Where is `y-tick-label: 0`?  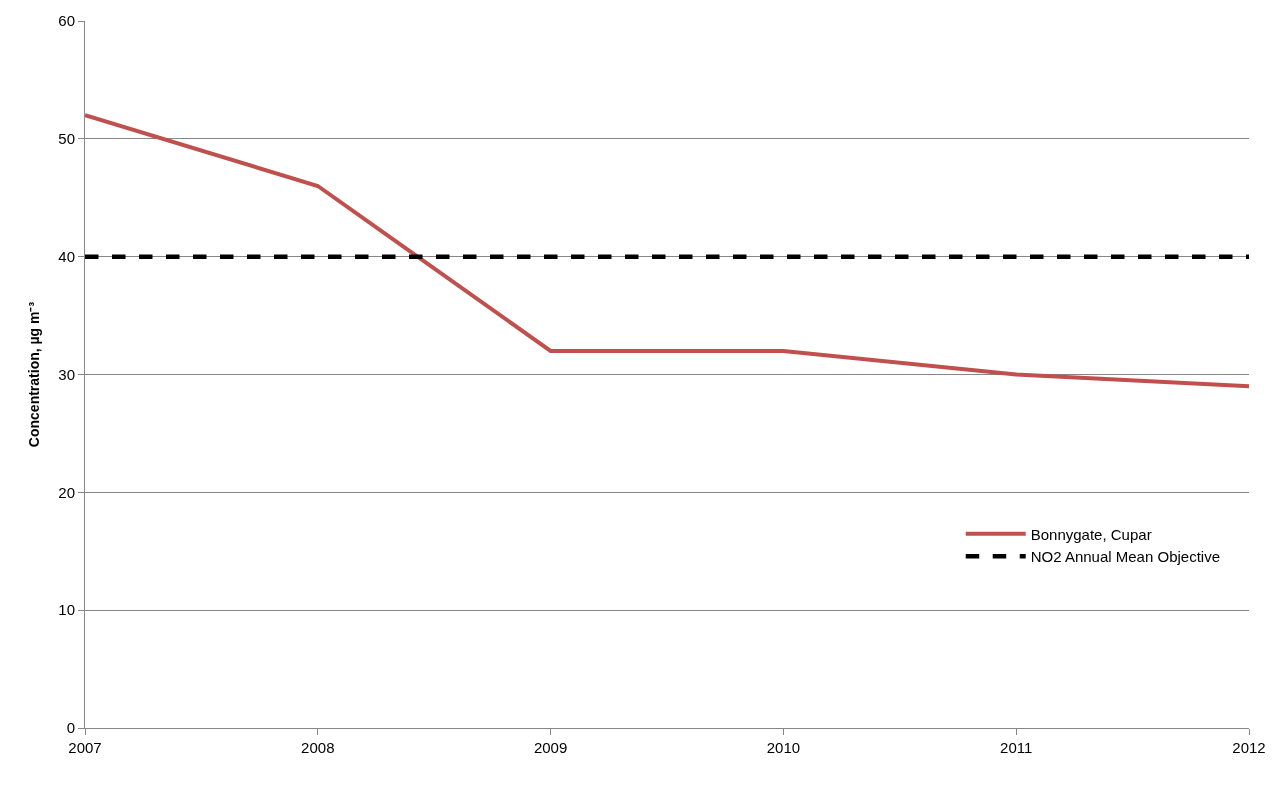 y-tick-label: 0 is located at coordinates (70, 728).